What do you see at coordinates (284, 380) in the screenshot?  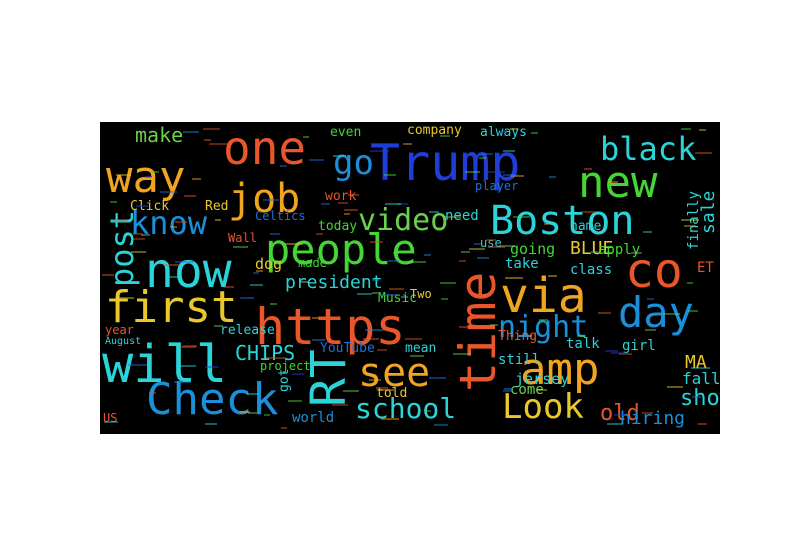 I see `cloud-word: got` at bounding box center [284, 380].